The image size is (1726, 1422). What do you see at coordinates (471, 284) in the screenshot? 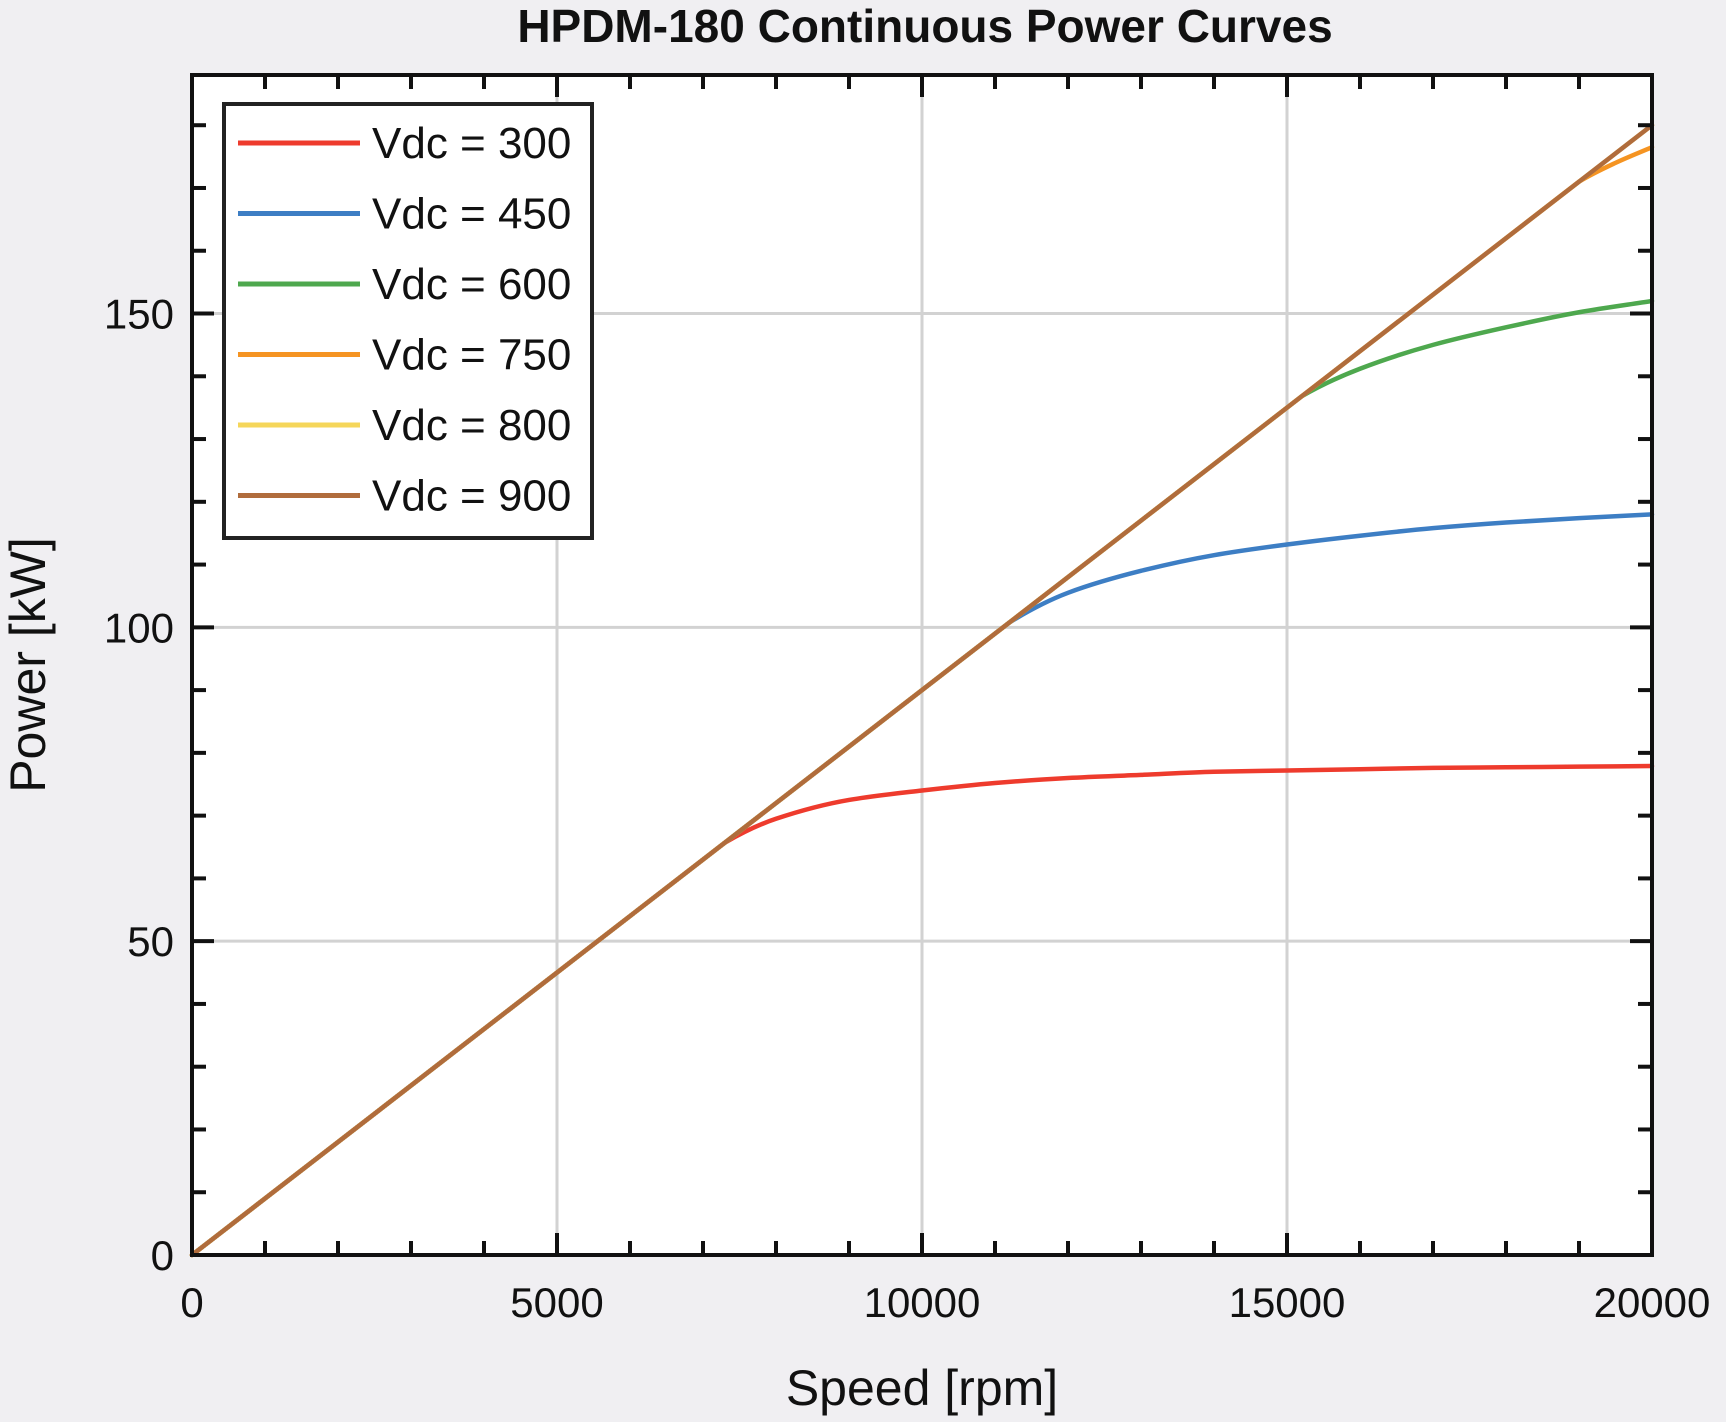
I see `legend-label: Vdc = 600` at bounding box center [471, 284].